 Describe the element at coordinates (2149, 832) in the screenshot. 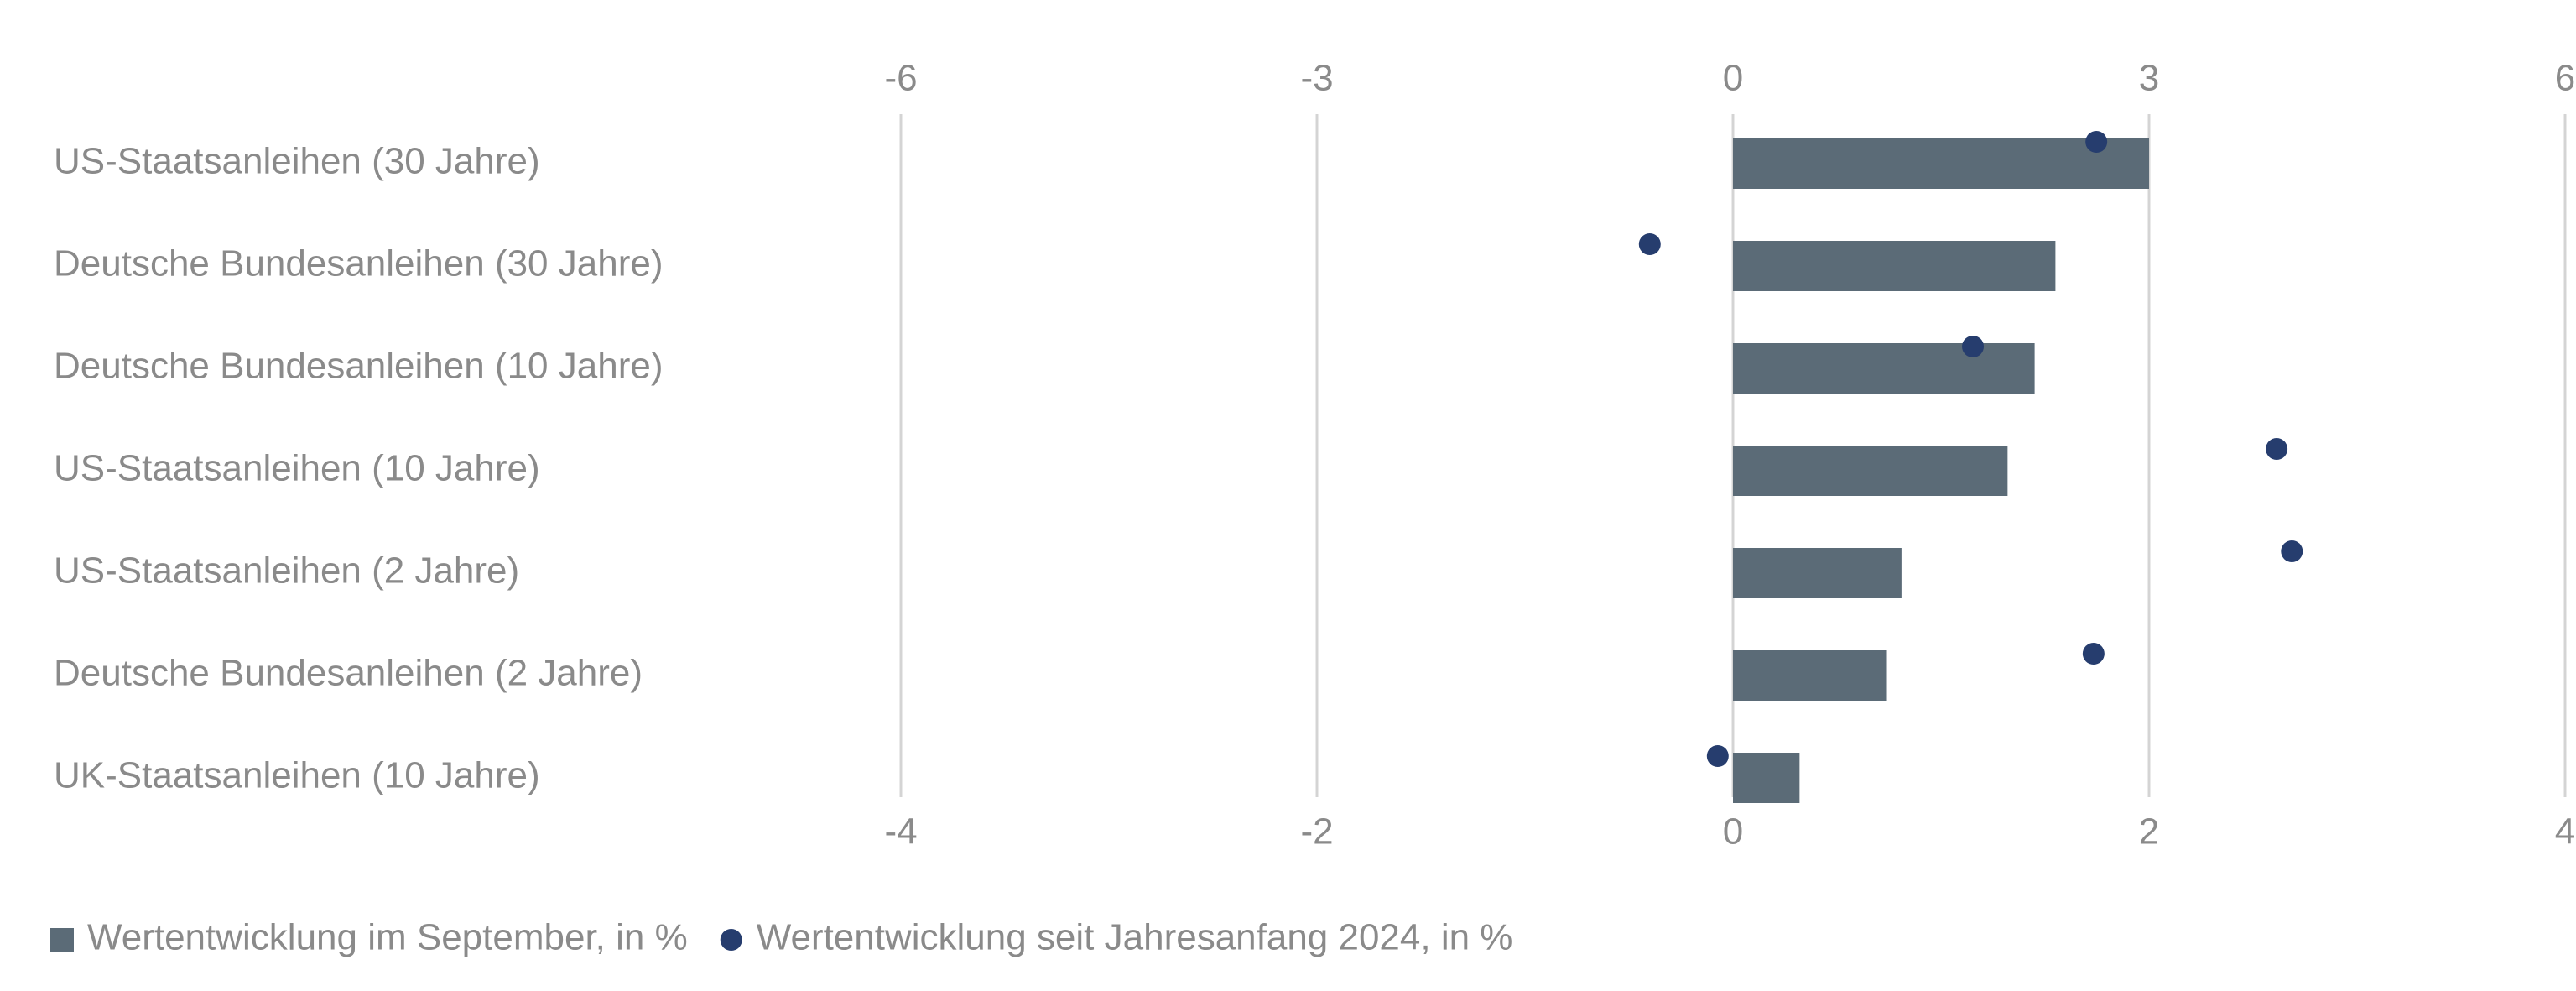

I see `x-tick-label: 2` at that location.